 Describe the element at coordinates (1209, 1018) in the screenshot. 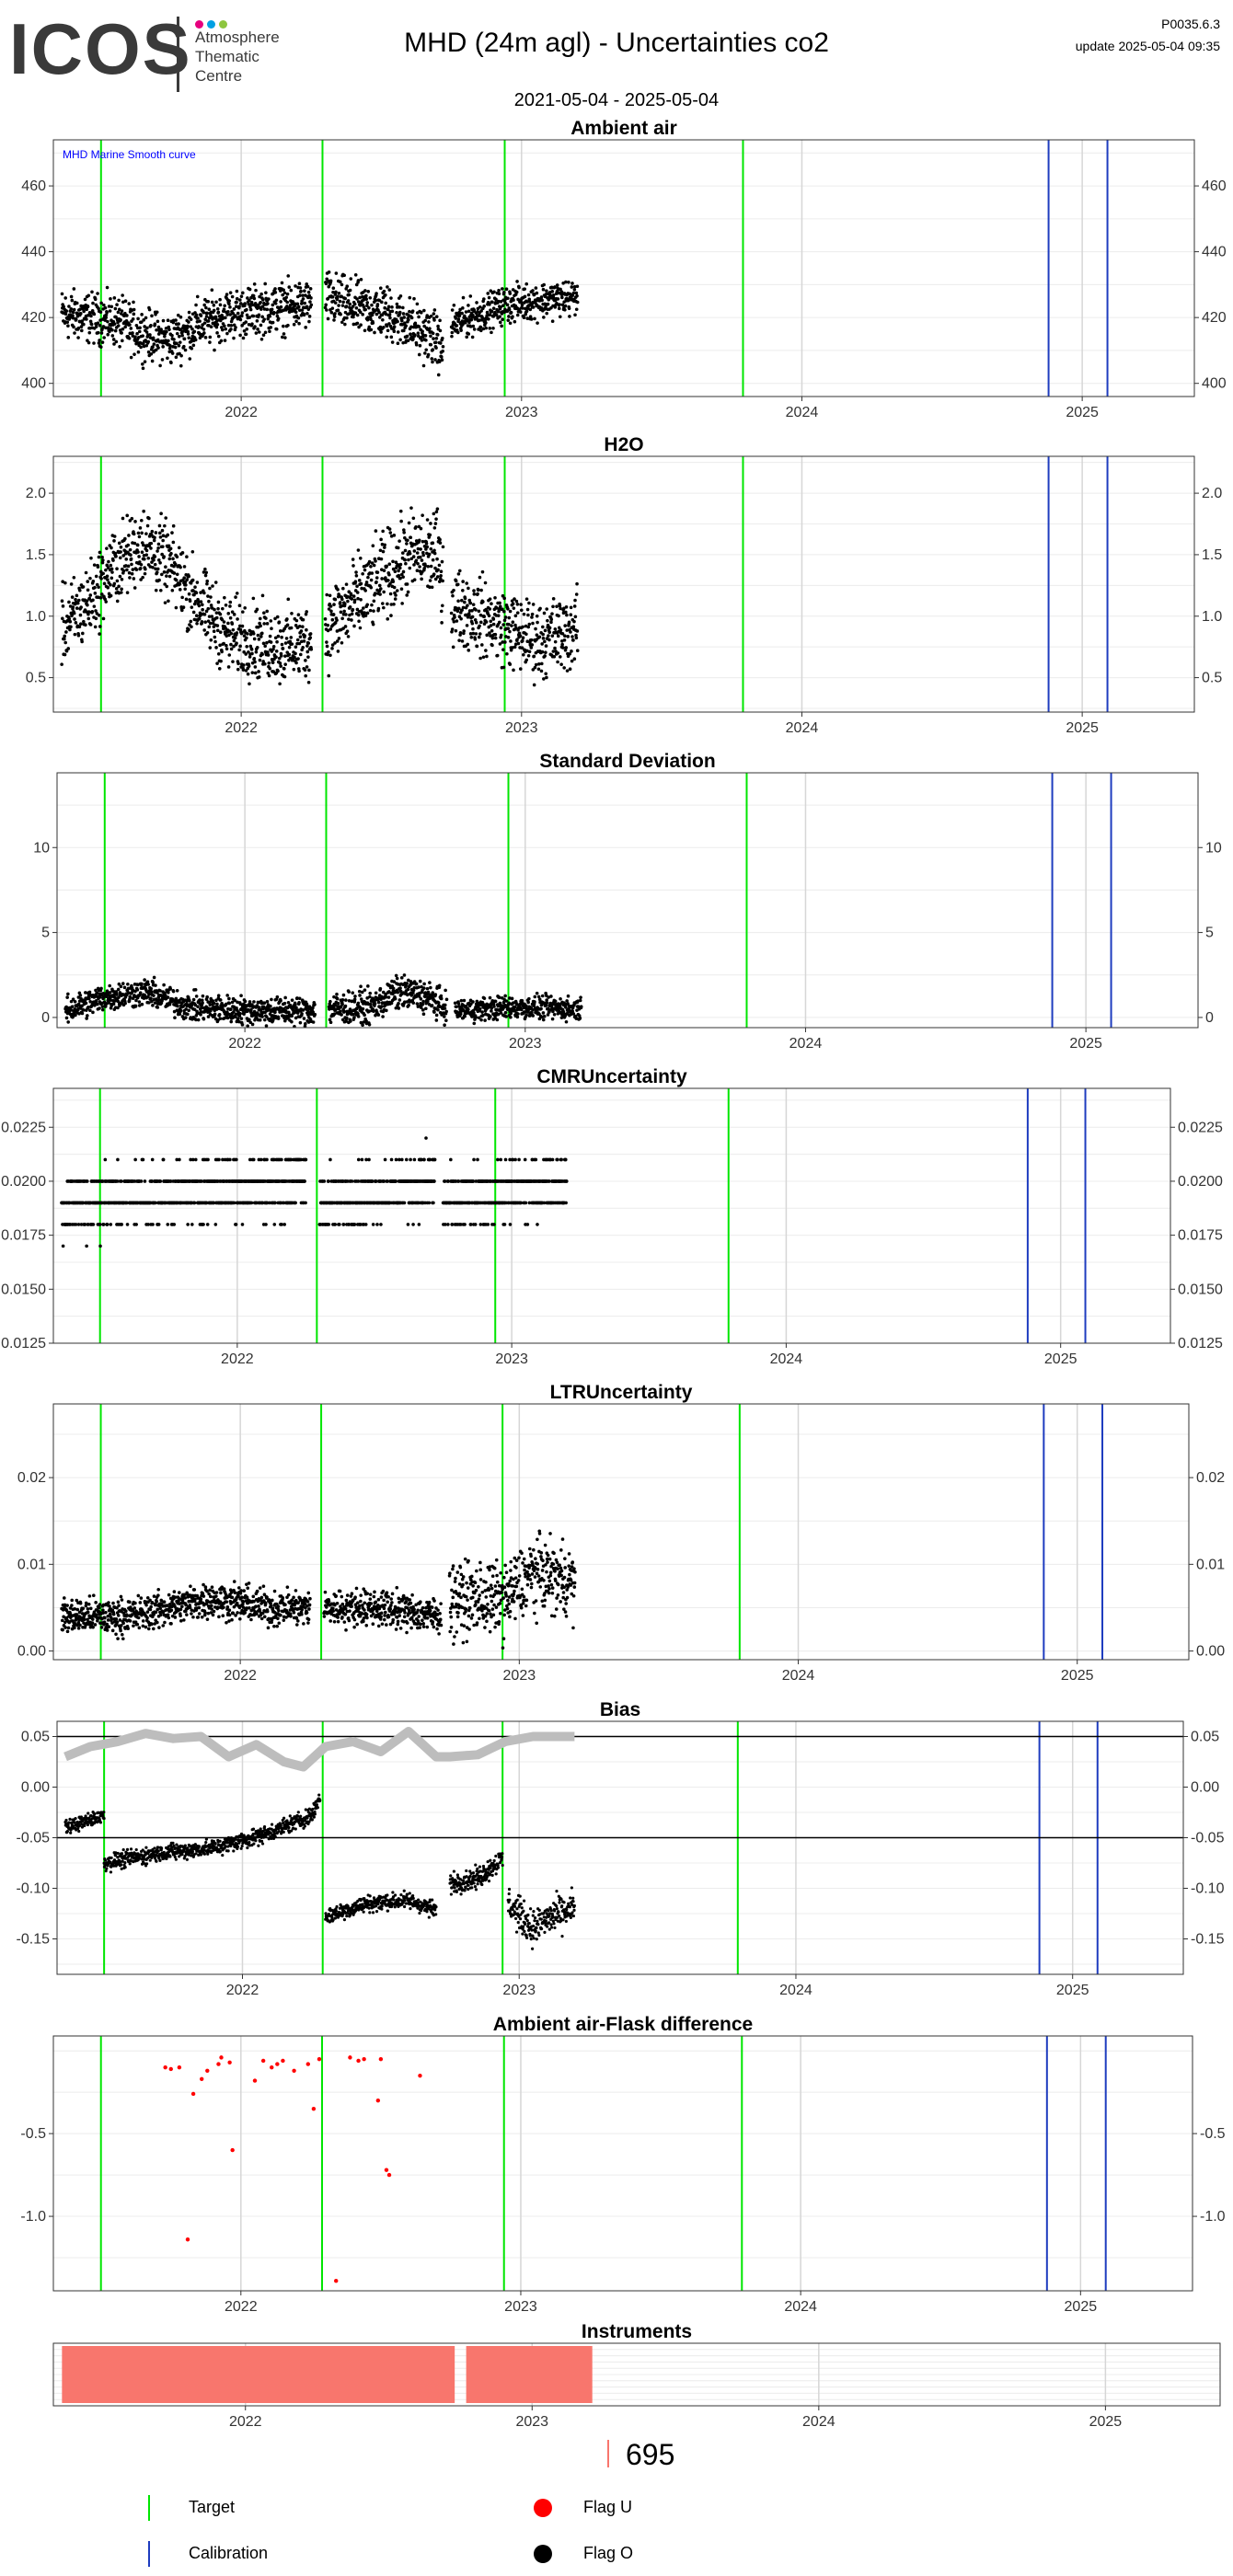

I see `y-tick-label-right: 0` at that location.